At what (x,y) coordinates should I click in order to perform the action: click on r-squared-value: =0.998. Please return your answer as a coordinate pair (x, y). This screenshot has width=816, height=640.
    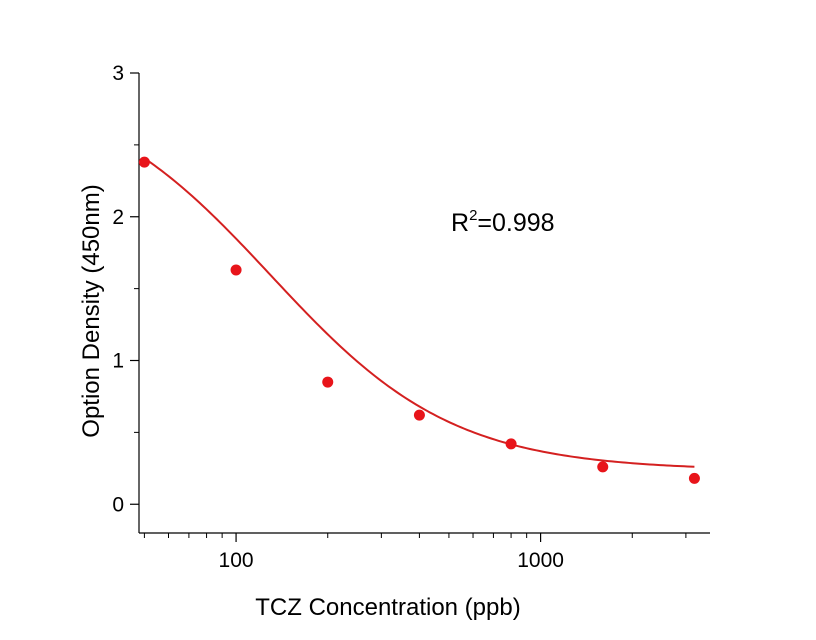
    Looking at the image, I should click on (515, 223).